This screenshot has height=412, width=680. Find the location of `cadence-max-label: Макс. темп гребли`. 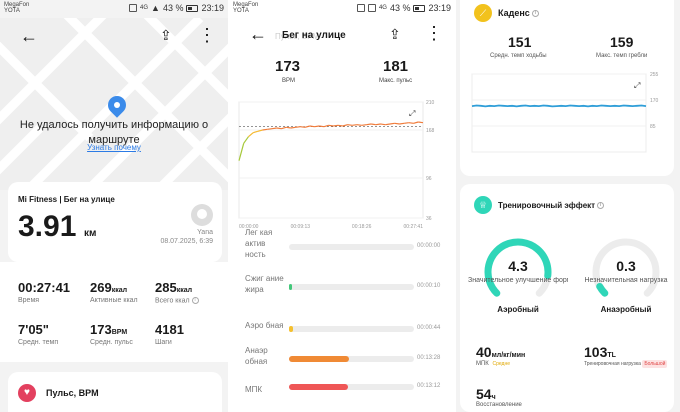

cadence-max-label: Макс. темп гребли is located at coordinates (622, 56).